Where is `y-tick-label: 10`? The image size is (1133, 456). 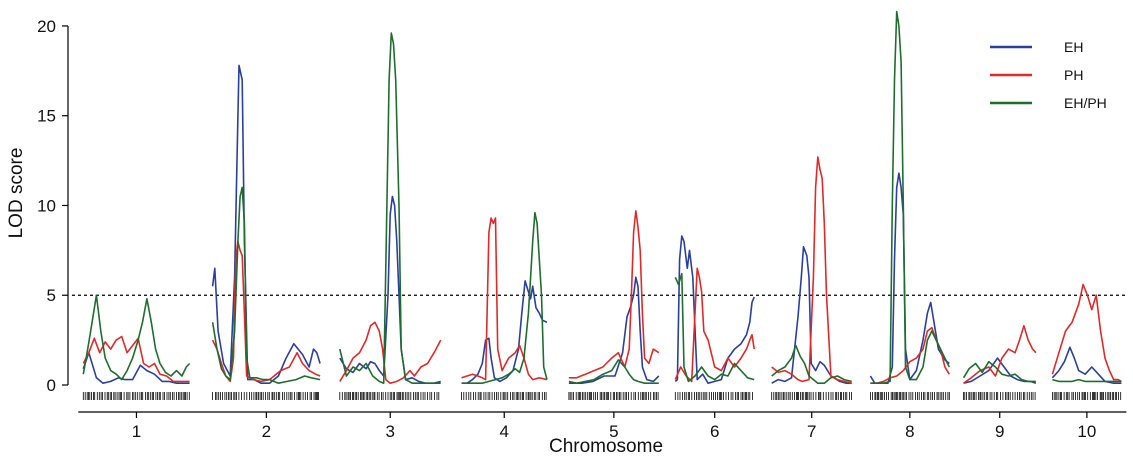 y-tick-label: 10 is located at coordinates (46, 205).